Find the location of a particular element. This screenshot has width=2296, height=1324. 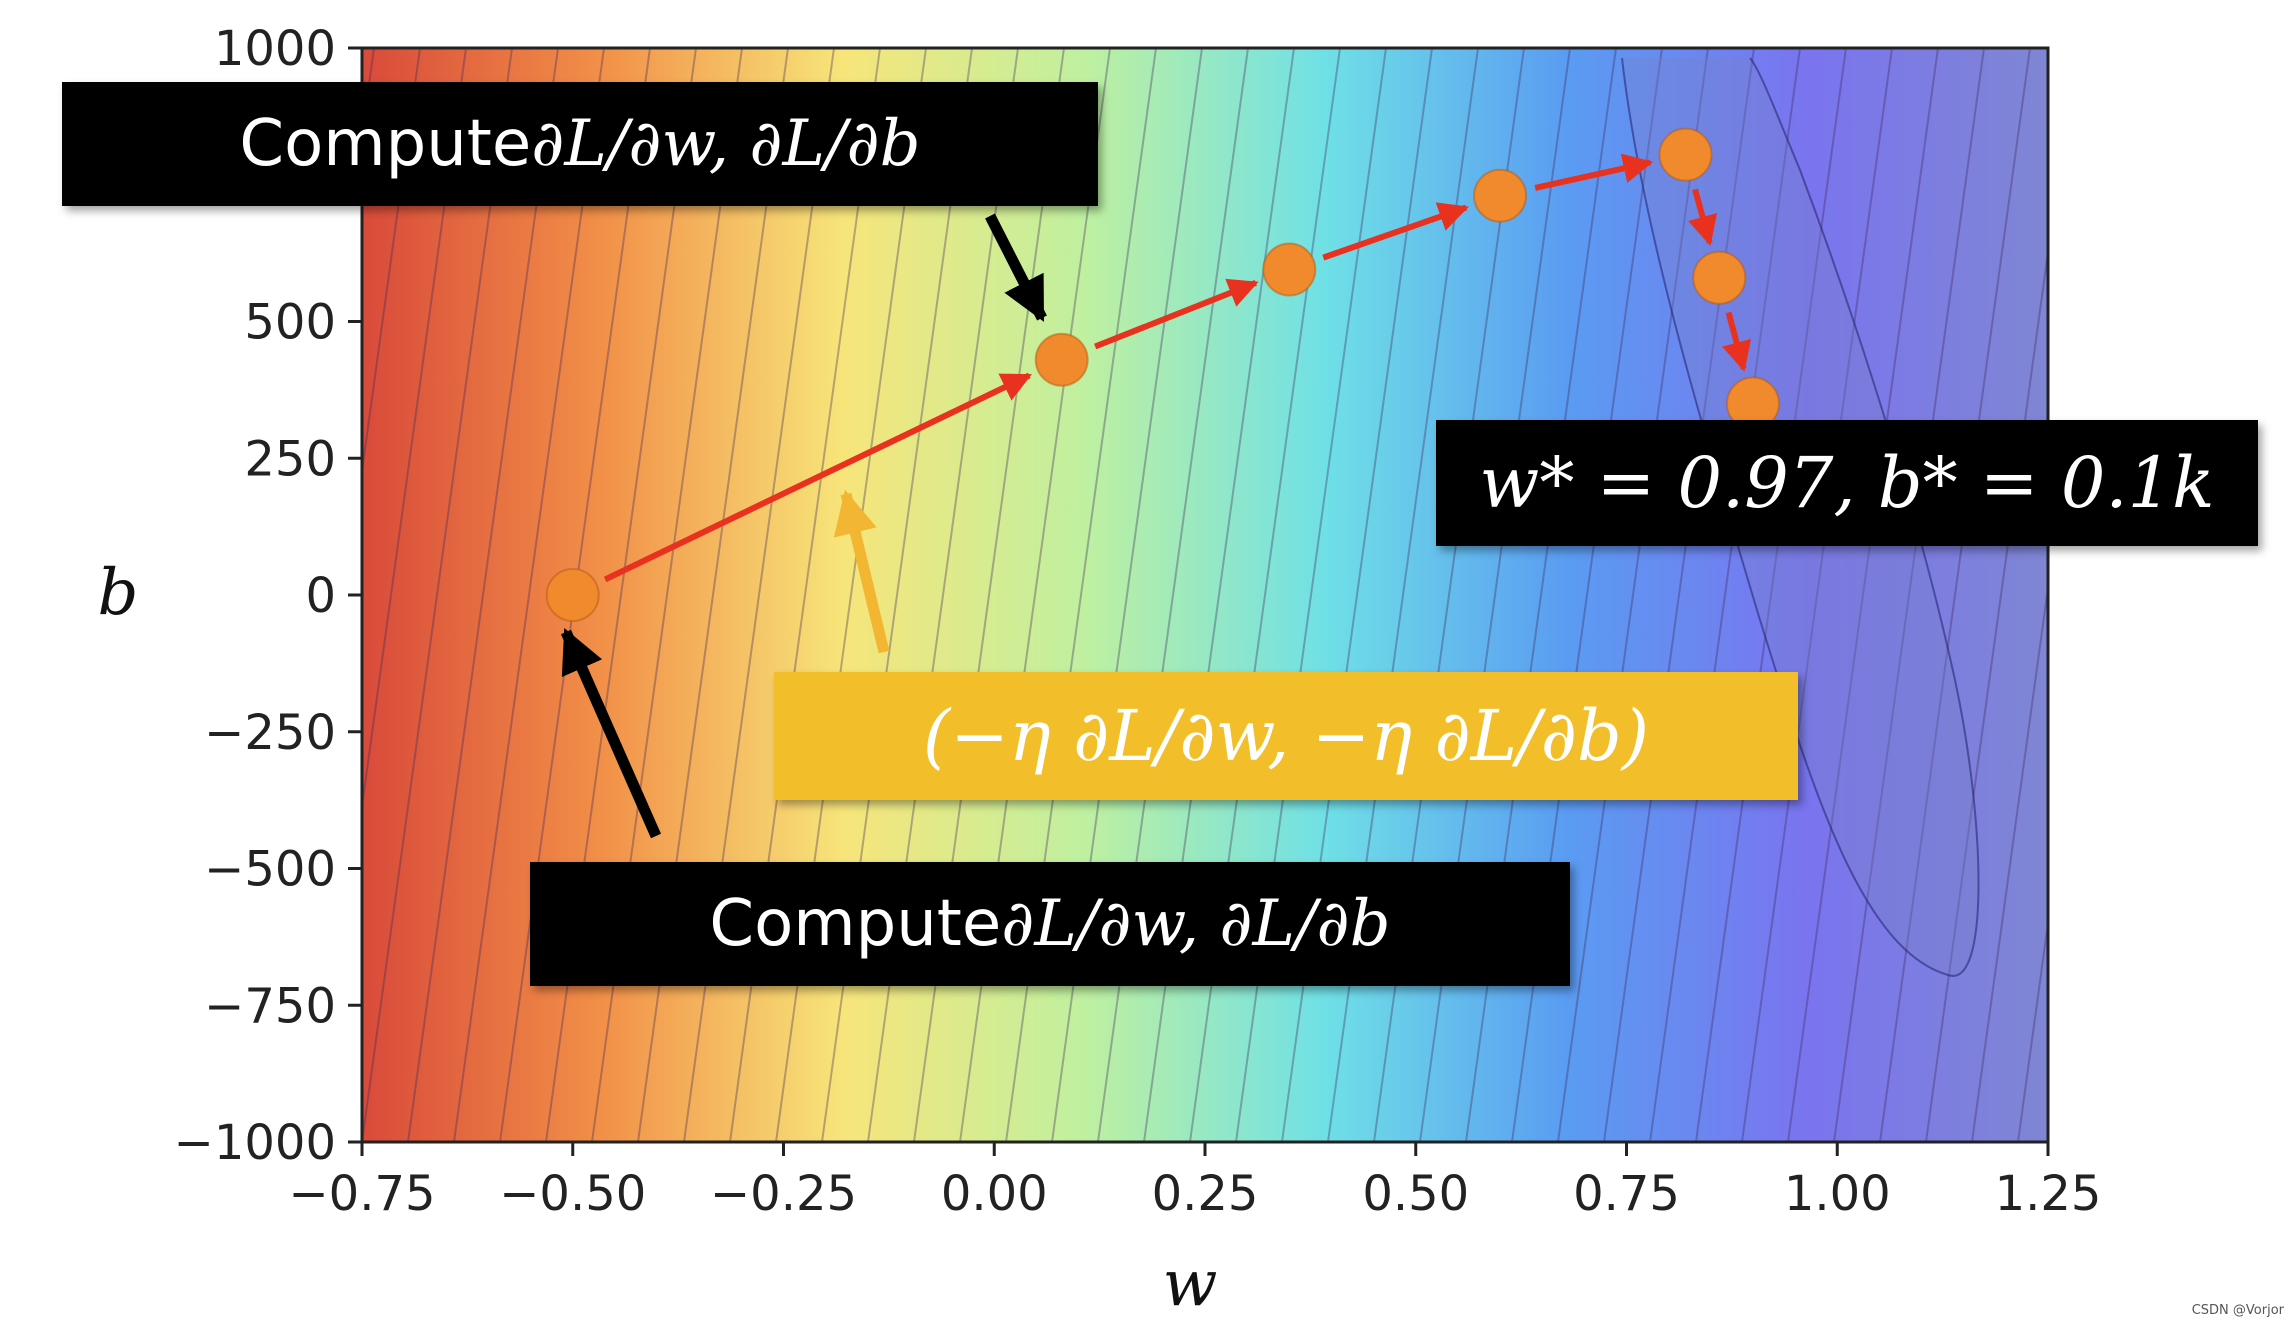

x-tick-label: 0.75 is located at coordinates (1626, 1194).